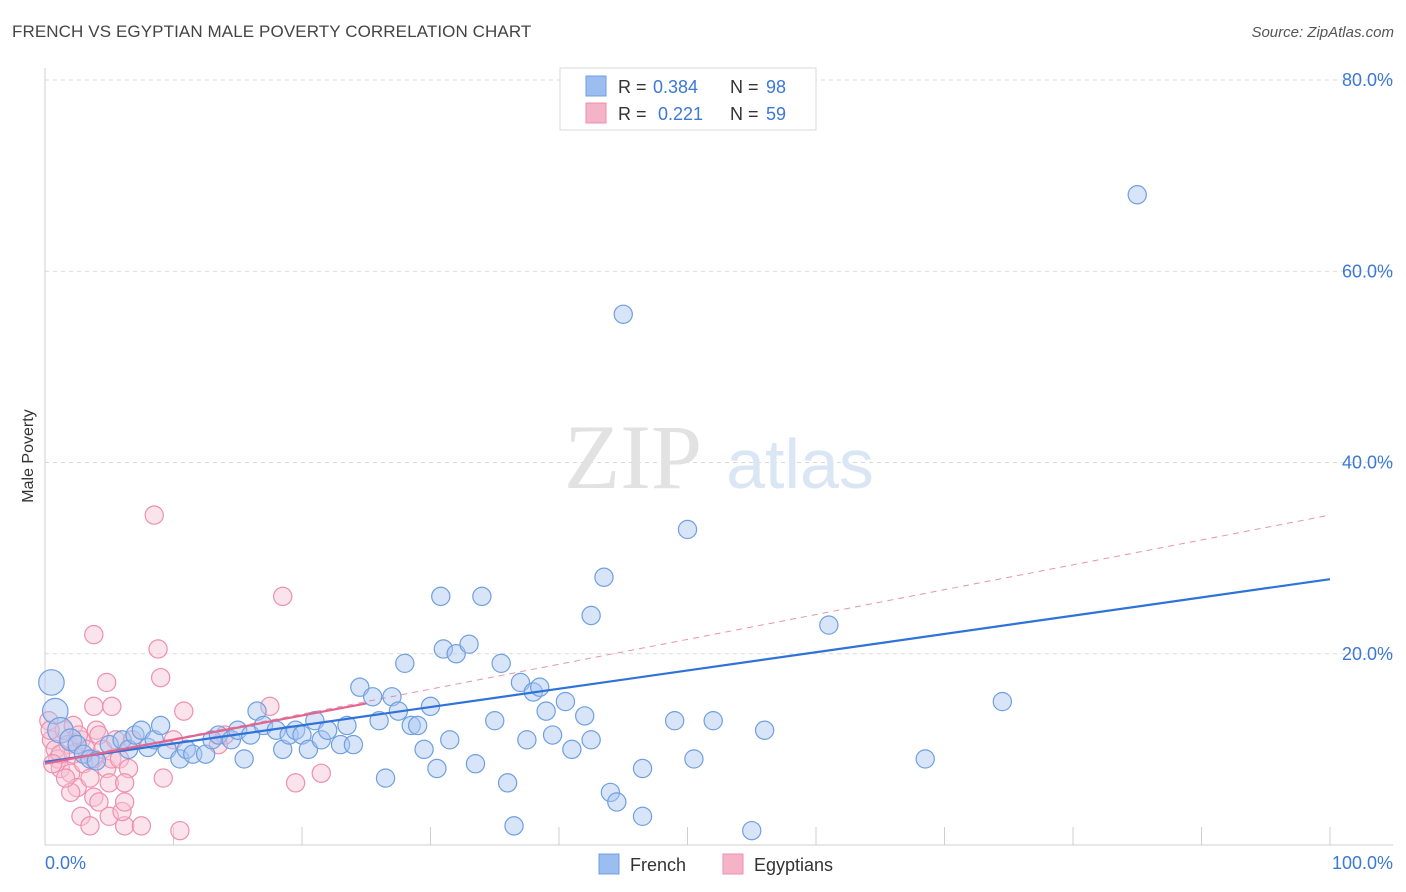 The image size is (1406, 892). What do you see at coordinates (185, 673) in the screenshot?
I see `egyptians-points` at bounding box center [185, 673].